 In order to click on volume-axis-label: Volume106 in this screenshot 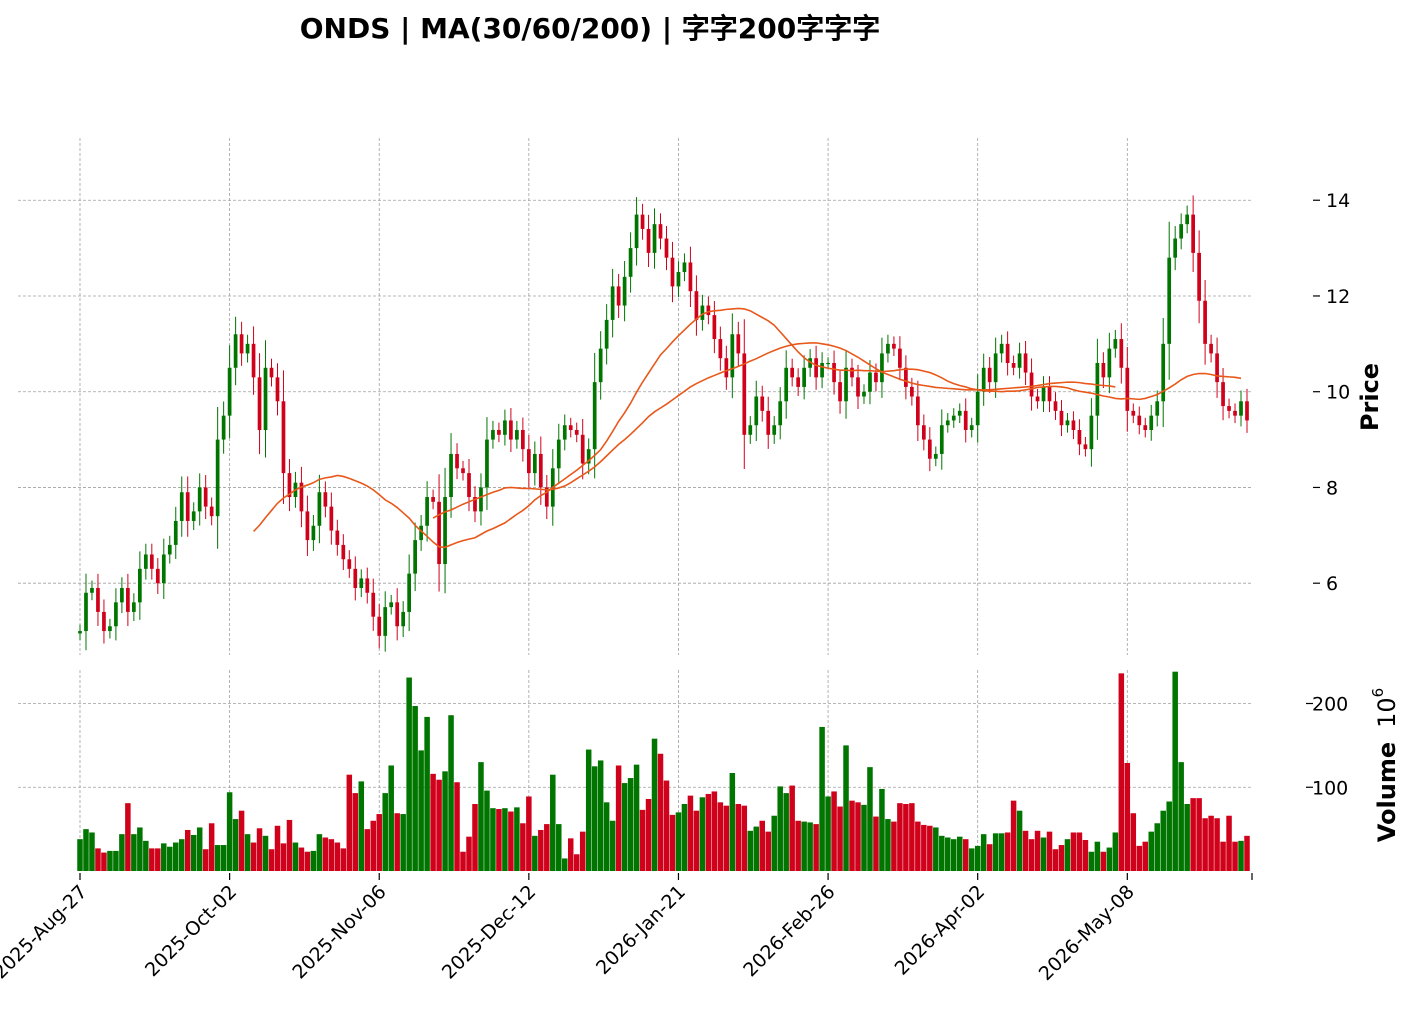, I will do `click(1385, 765)`.